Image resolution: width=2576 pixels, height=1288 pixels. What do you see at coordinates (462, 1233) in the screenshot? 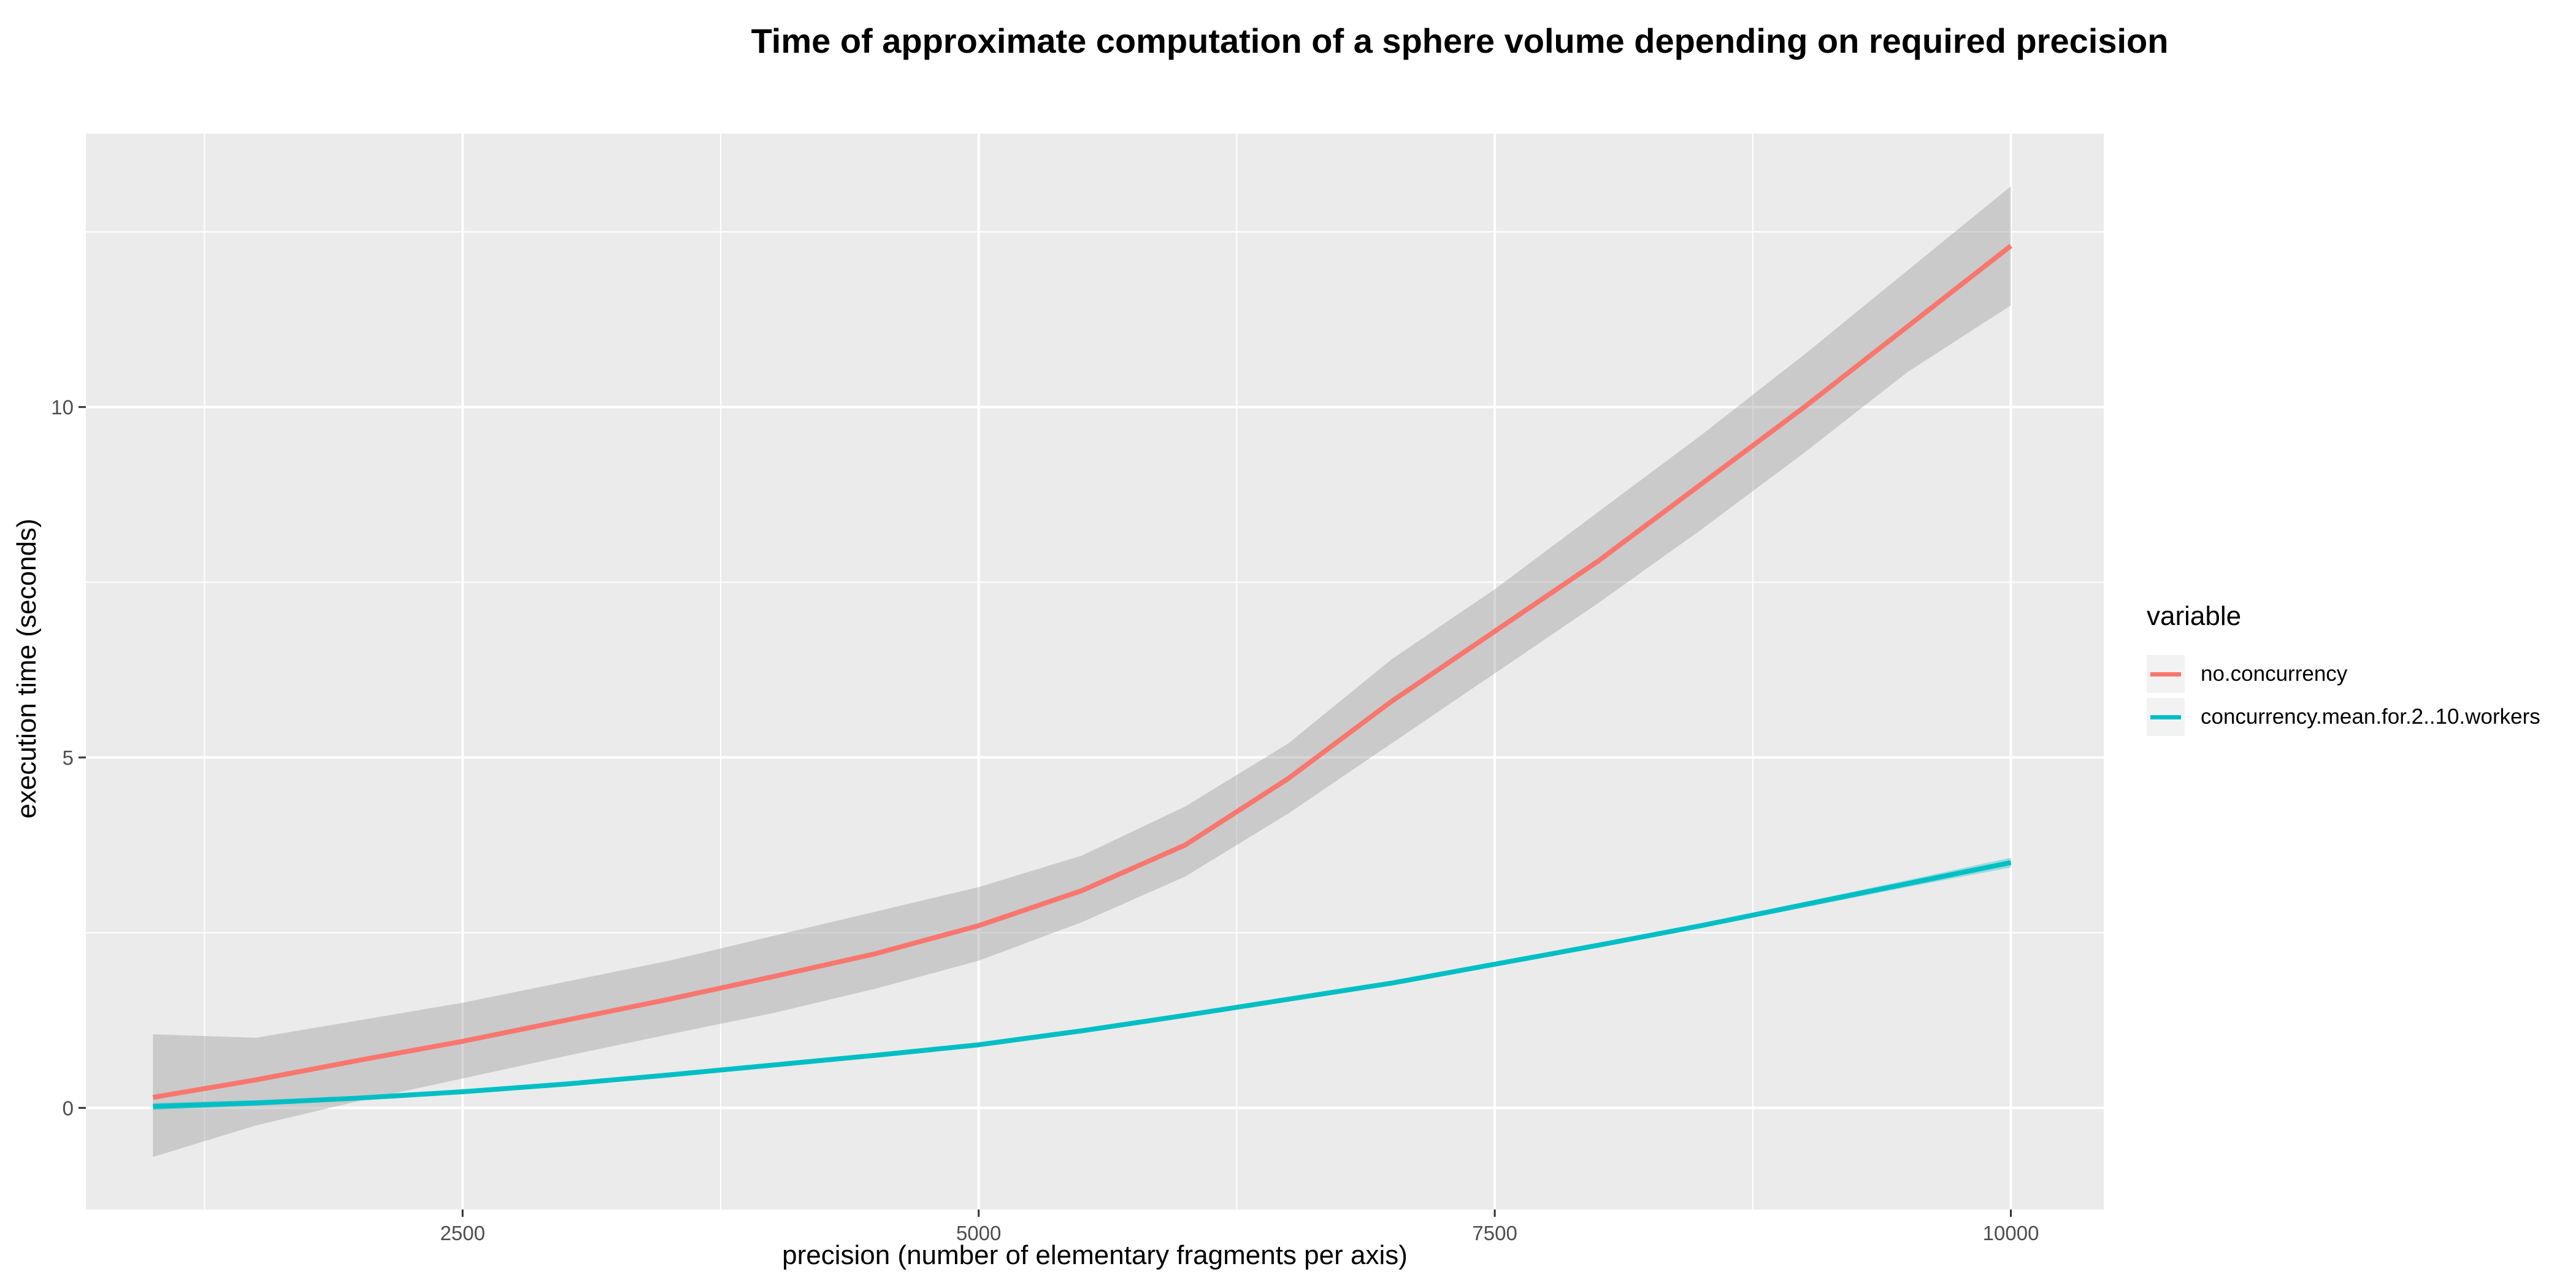
I see `x-tick-label: 2500` at bounding box center [462, 1233].